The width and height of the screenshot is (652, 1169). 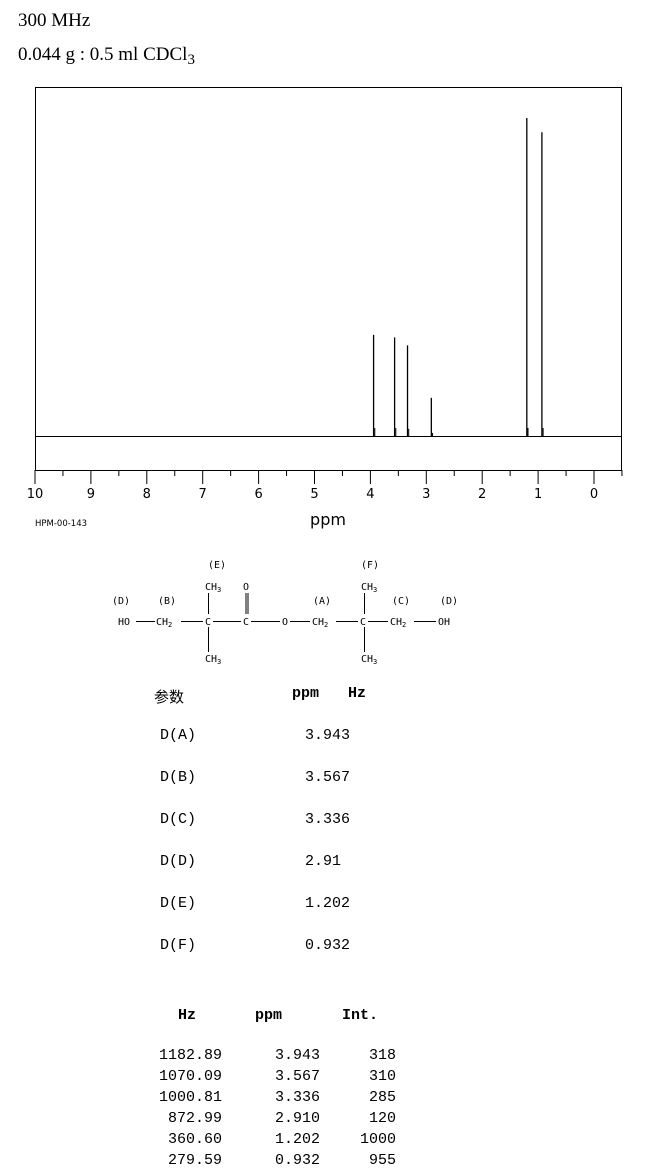 What do you see at coordinates (357, 693) in the screenshot?
I see `assignment-hz-header: Hz` at bounding box center [357, 693].